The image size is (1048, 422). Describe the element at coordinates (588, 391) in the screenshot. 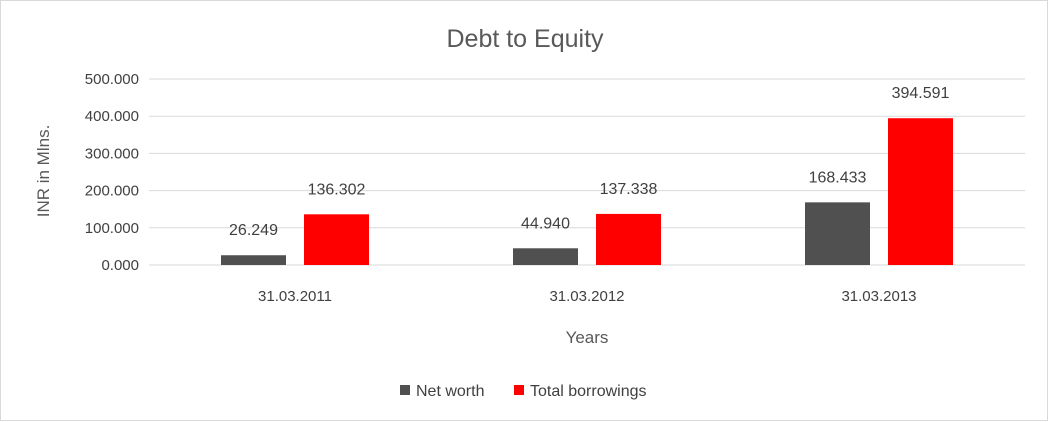

I see `legend-label-total-borrowings: Total borrowings` at that location.